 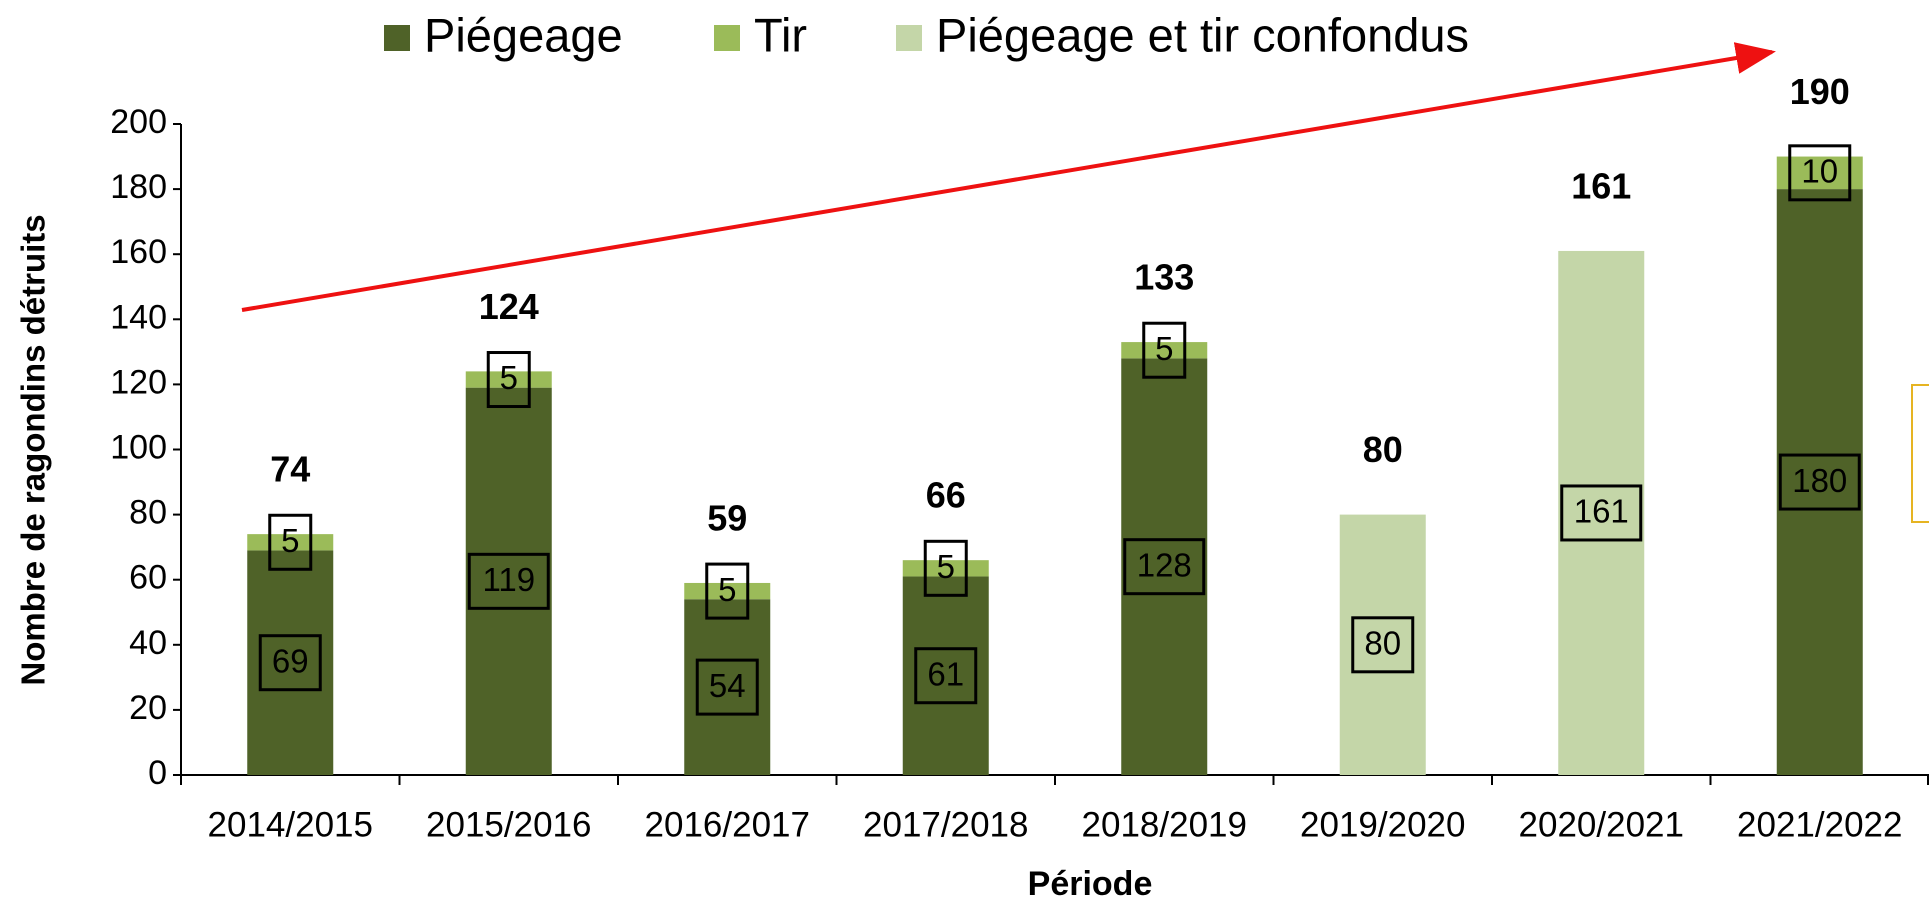 I want to click on y-tick-label: 200, so click(x=138, y=122).